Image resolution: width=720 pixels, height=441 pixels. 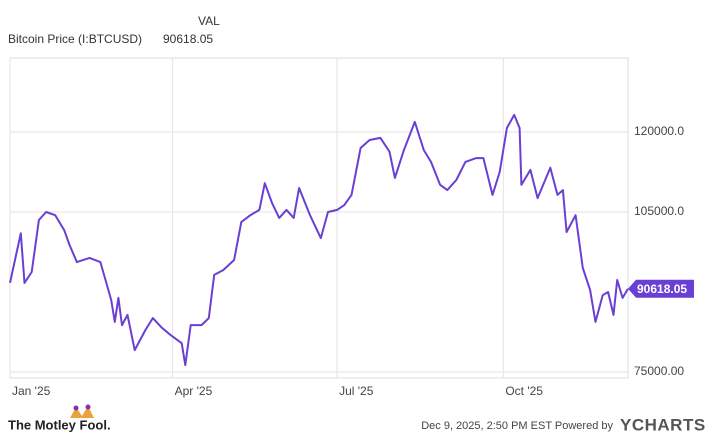 I want to click on legend-entry: Bitcoin Price (I:BTCUSD), so click(x=75, y=39).